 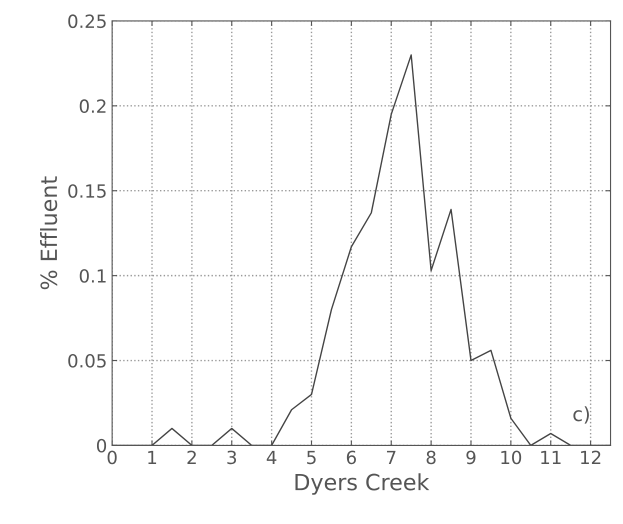 I want to click on x-tick-label: 2, so click(x=191, y=457).